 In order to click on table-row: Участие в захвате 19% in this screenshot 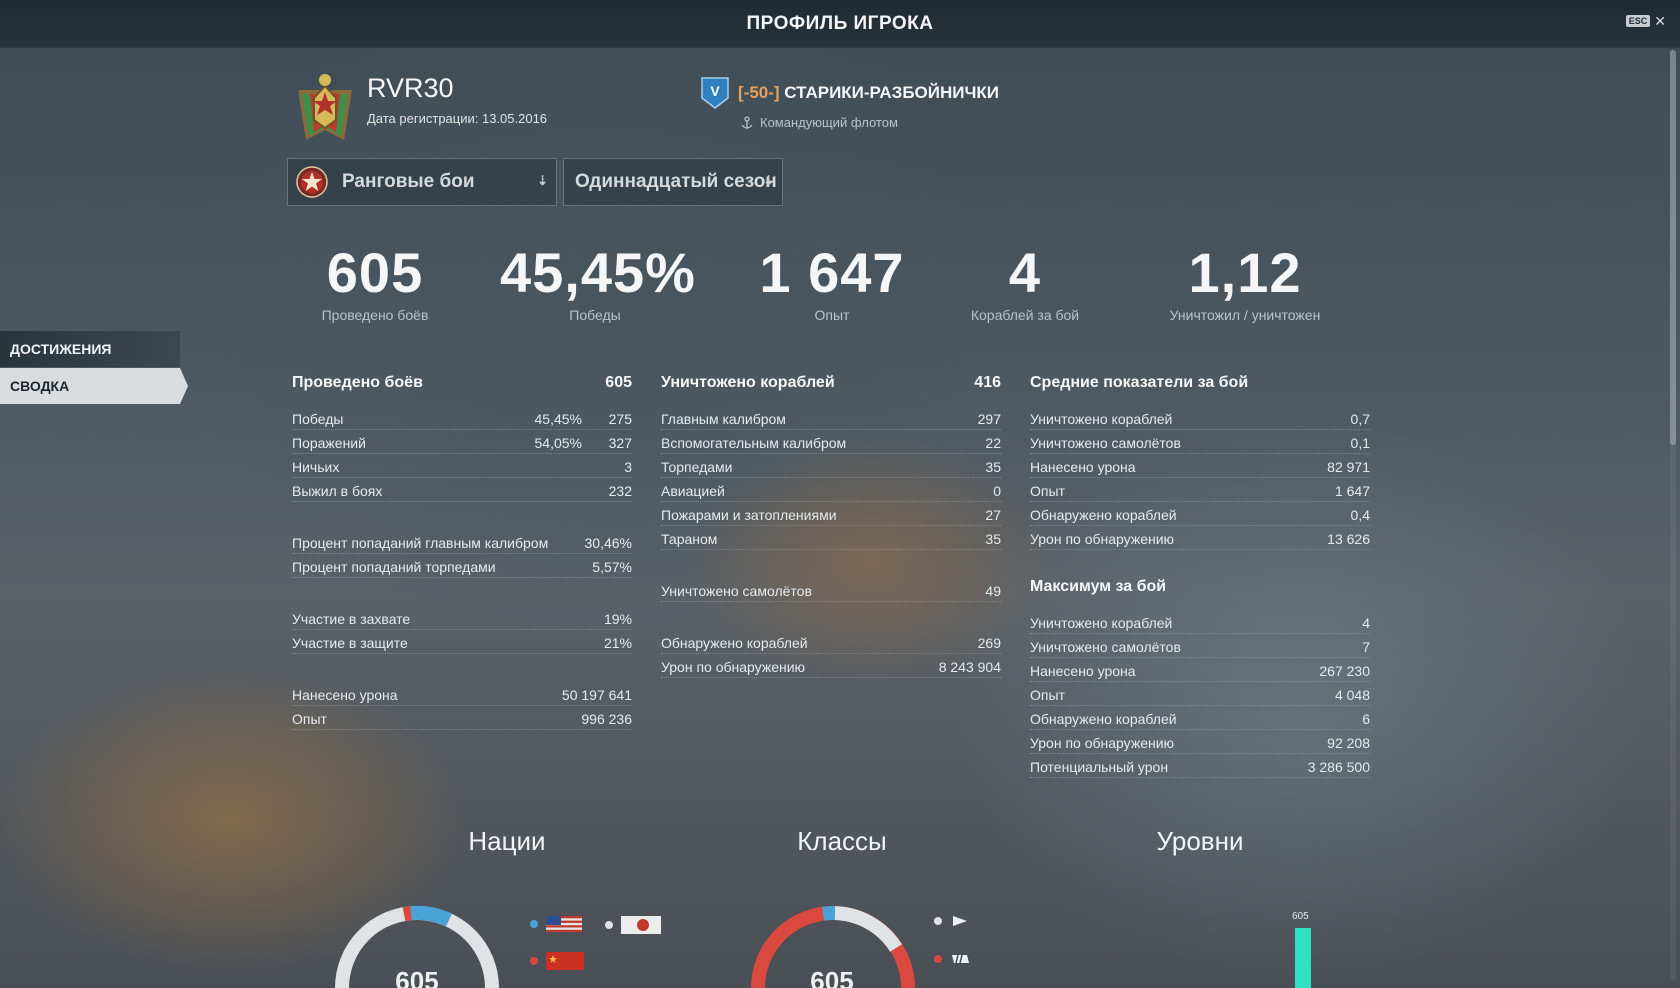, I will do `click(462, 618)`.